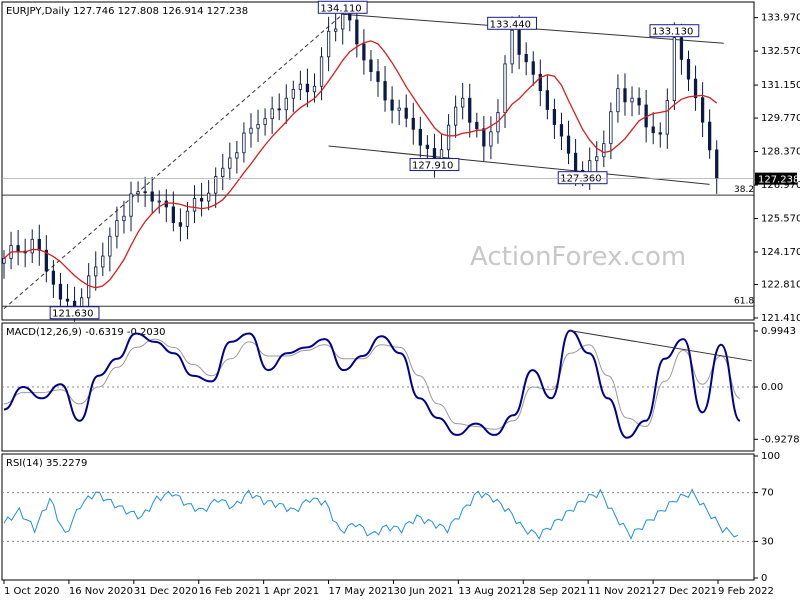 The width and height of the screenshot is (800, 600). What do you see at coordinates (578, 257) in the screenshot?
I see `watermark: ActionForex.com` at bounding box center [578, 257].